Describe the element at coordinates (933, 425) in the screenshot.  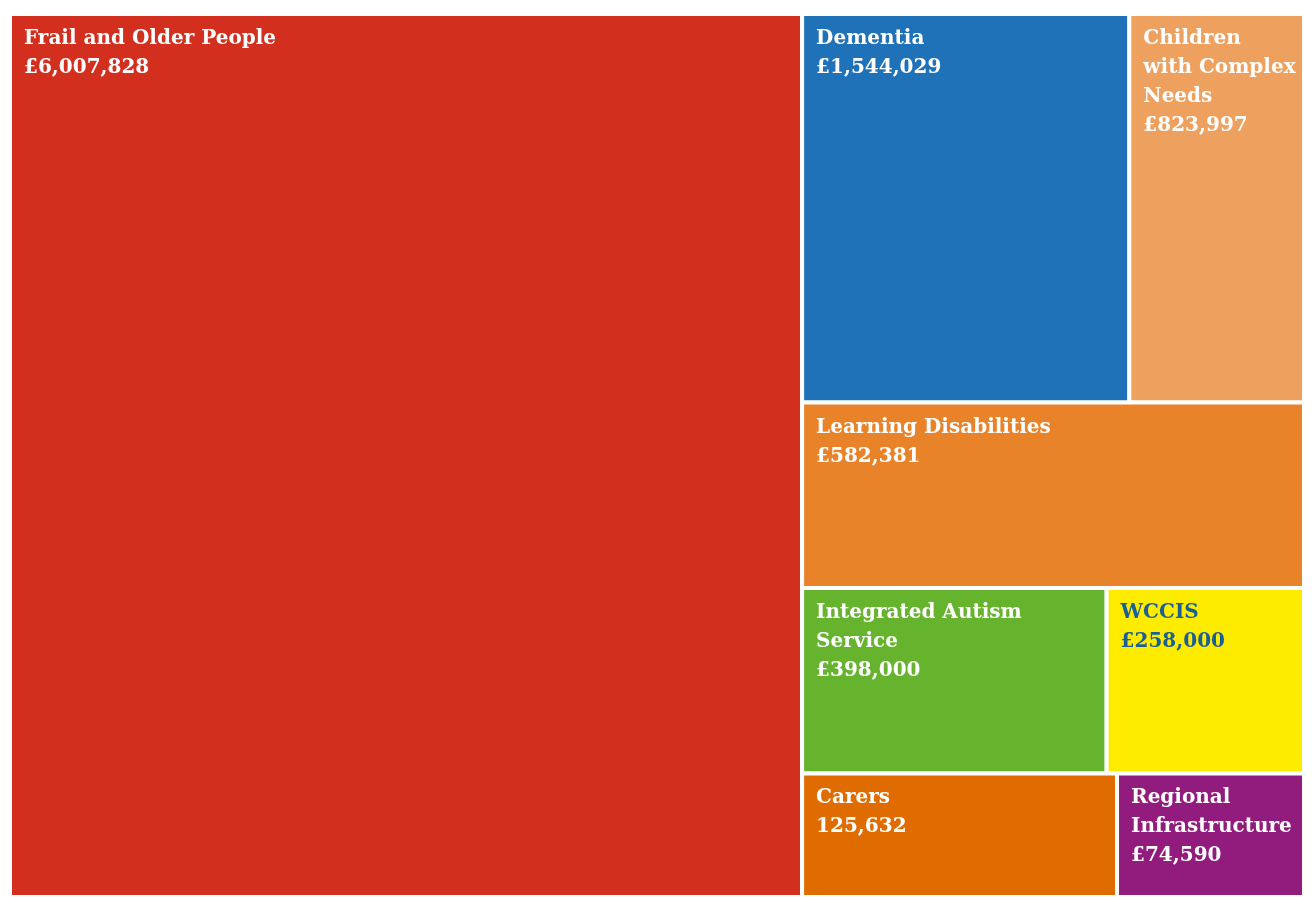
I see `category-label: Learning Disabilities` at that location.